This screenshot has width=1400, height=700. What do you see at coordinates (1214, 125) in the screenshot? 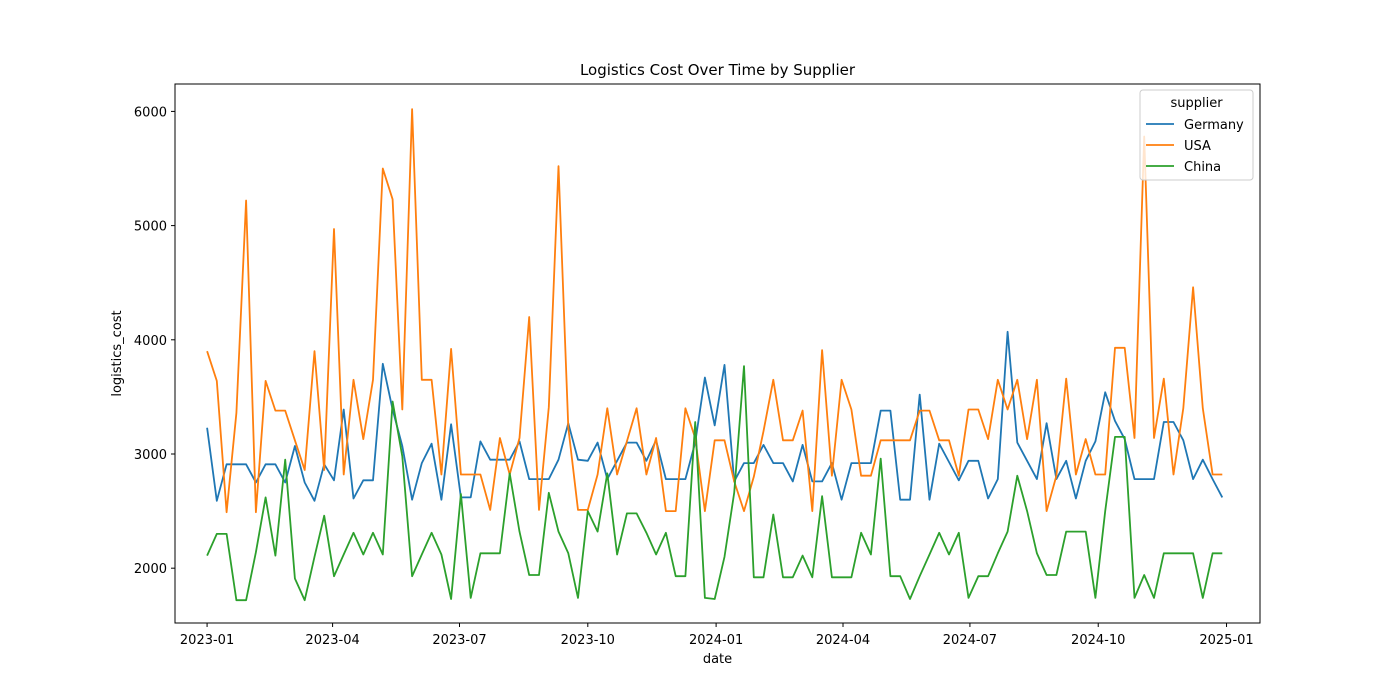
I see `legend-label-germany: Germany` at bounding box center [1214, 125].